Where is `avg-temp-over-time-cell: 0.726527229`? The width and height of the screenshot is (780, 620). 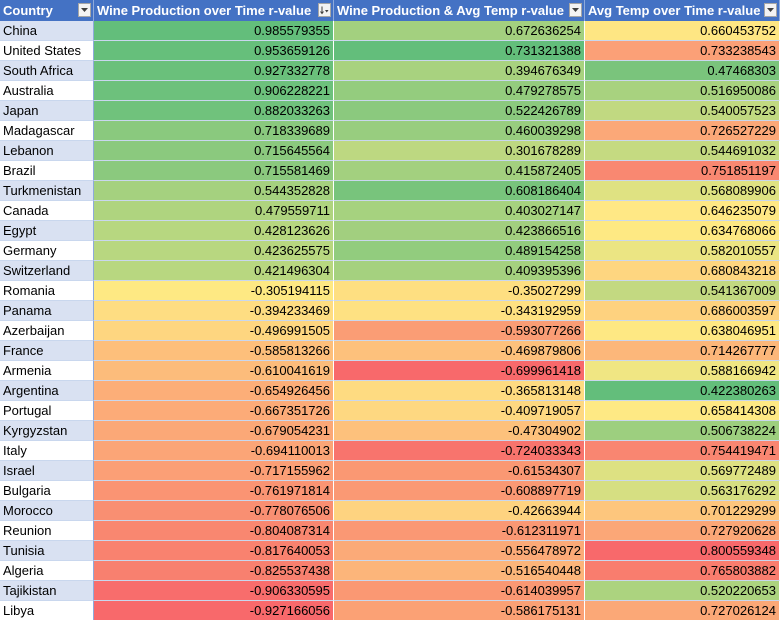 avg-temp-over-time-cell: 0.726527229 is located at coordinates (682, 131).